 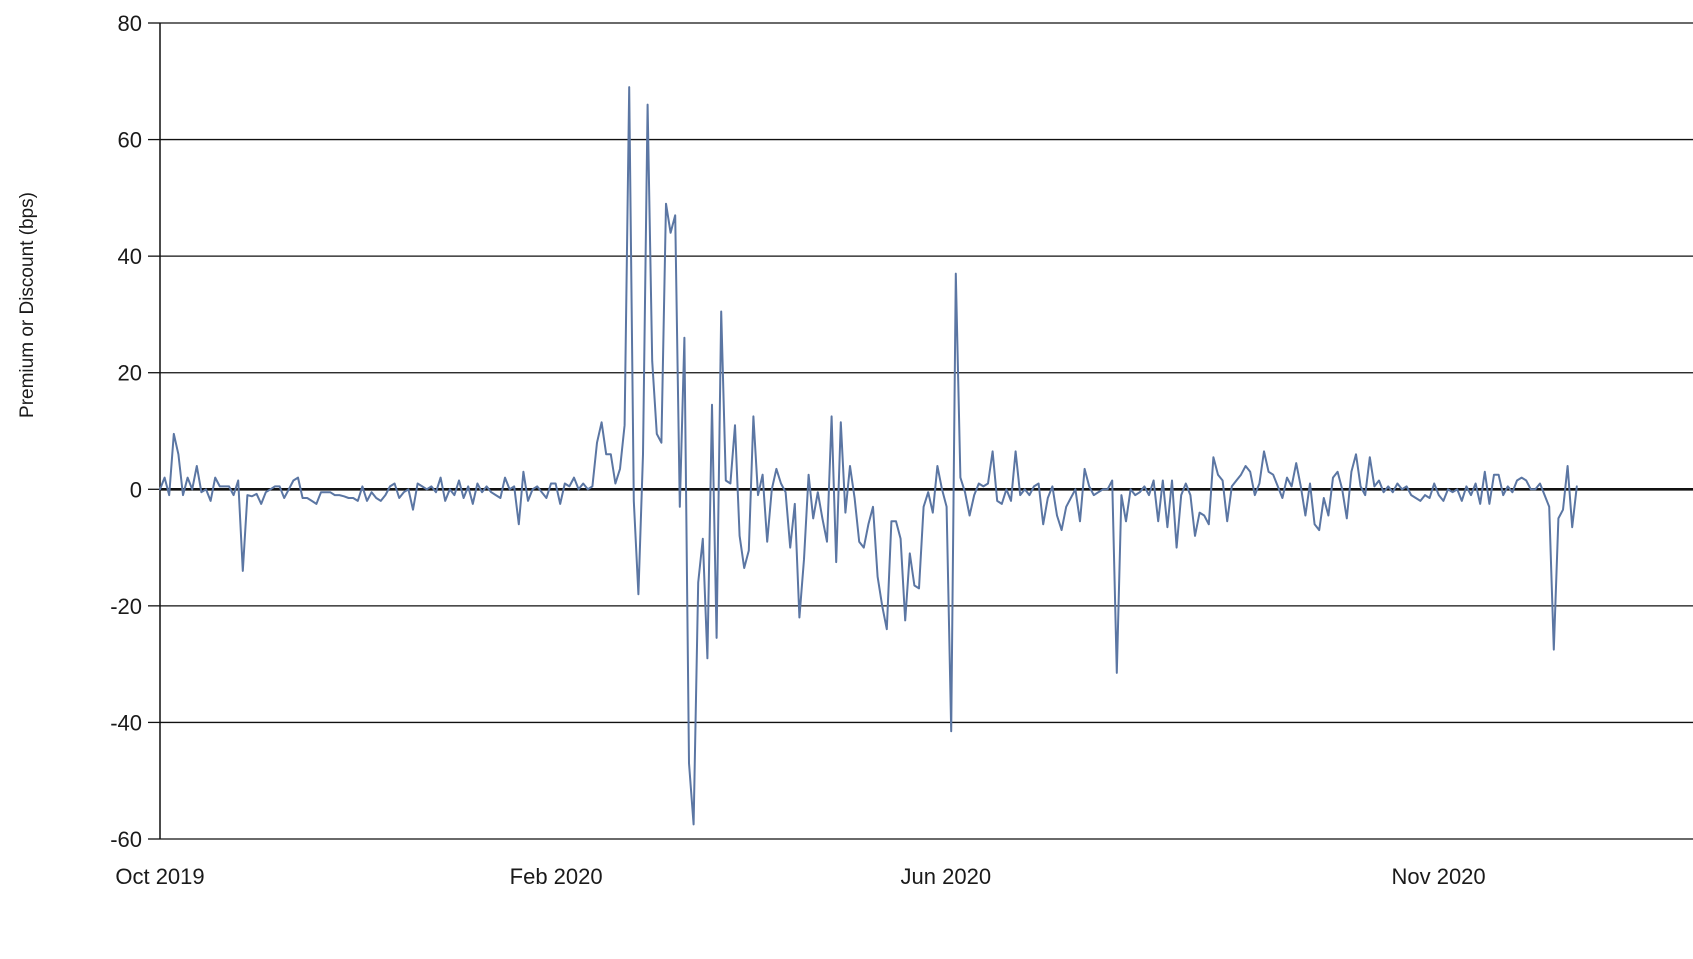 I want to click on y-axis-ticks: -60 -40 -20 0 20 40 60 80, so click(x=135, y=431).